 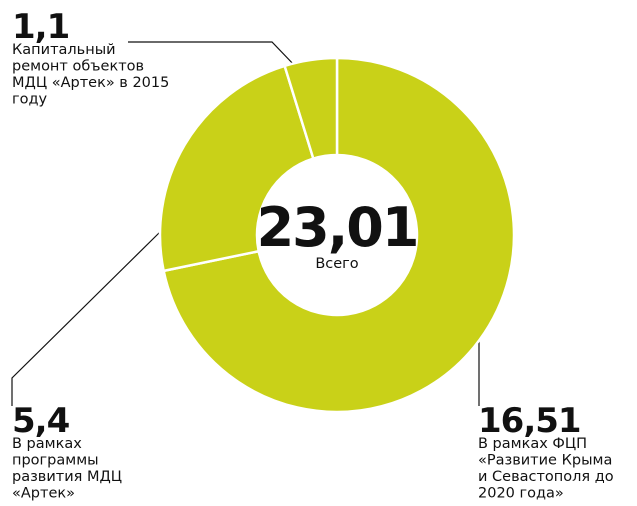 What do you see at coordinates (43, 494) in the screenshot?
I see `category-label: «Артек»` at bounding box center [43, 494].